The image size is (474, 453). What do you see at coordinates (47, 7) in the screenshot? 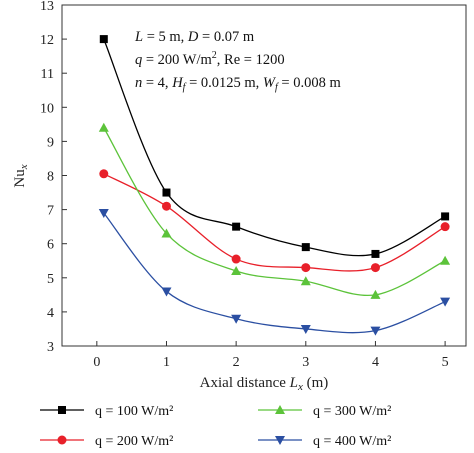
I see `y-tick-label: 13` at bounding box center [47, 7].